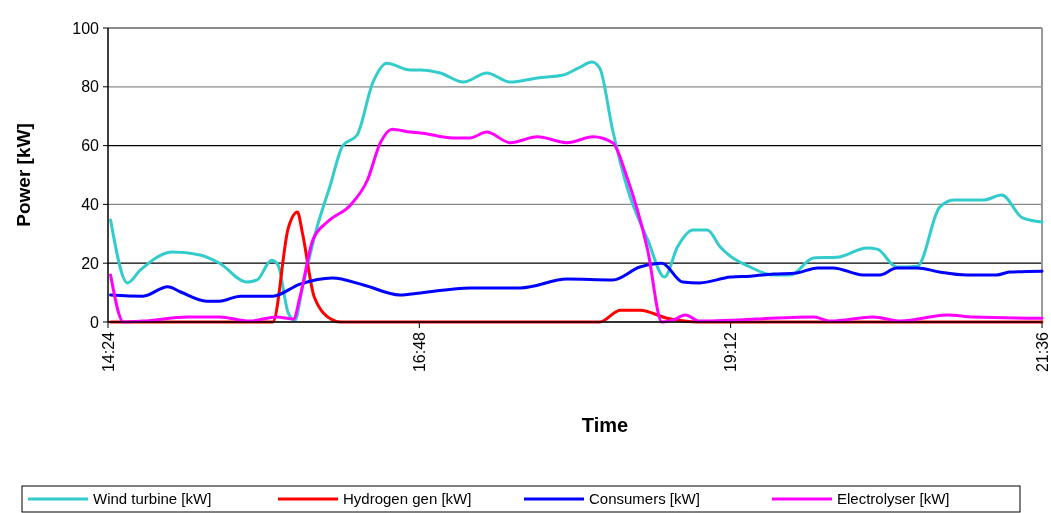  I want to click on y-tick-label: 0, so click(95, 322).